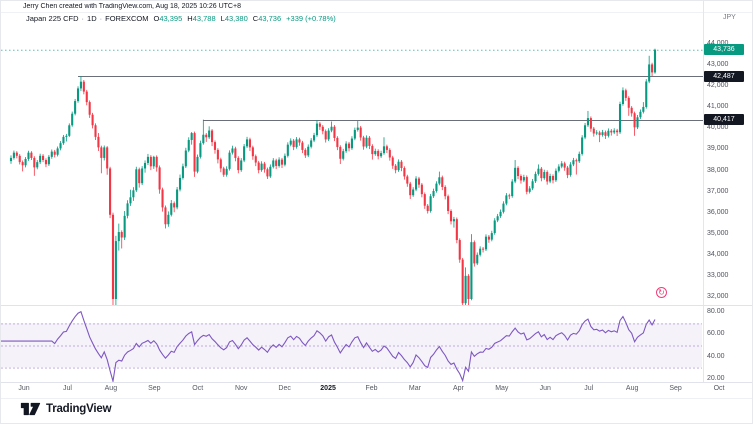 This screenshot has width=753, height=424. I want to click on price-level-badge: 42,487, so click(724, 76).